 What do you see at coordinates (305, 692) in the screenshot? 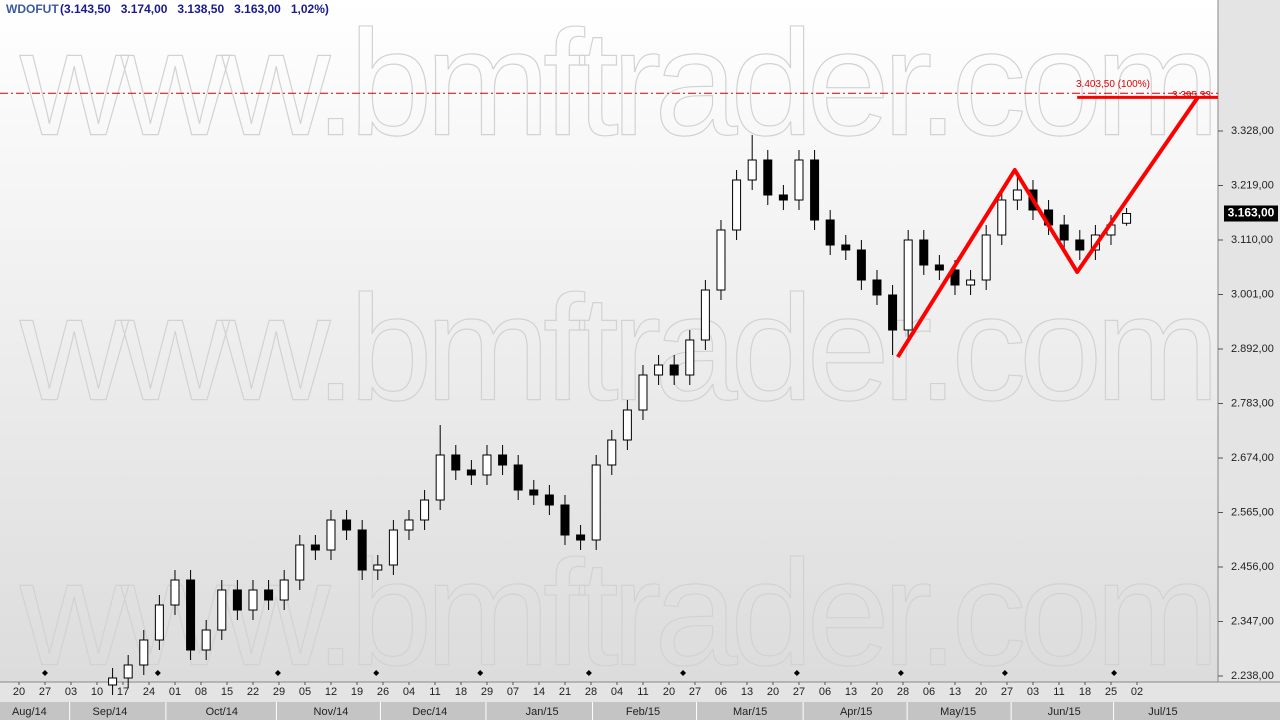
I see `x-tick-label: 05` at bounding box center [305, 692].